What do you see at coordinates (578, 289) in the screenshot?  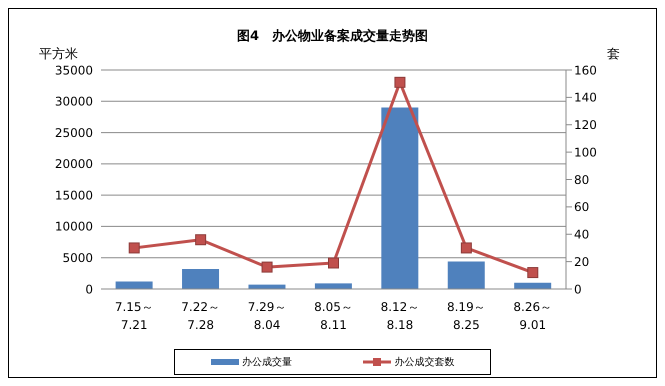 I see `y2-tick-label: 0` at bounding box center [578, 289].